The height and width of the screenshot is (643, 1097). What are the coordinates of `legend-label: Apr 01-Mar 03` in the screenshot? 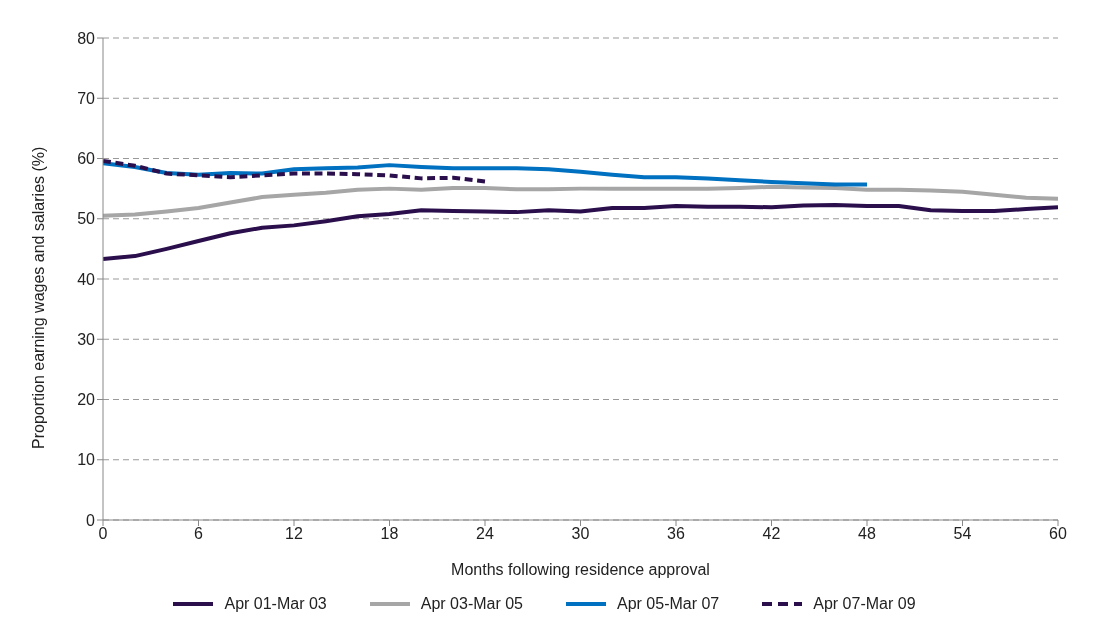 It's located at (275, 604).